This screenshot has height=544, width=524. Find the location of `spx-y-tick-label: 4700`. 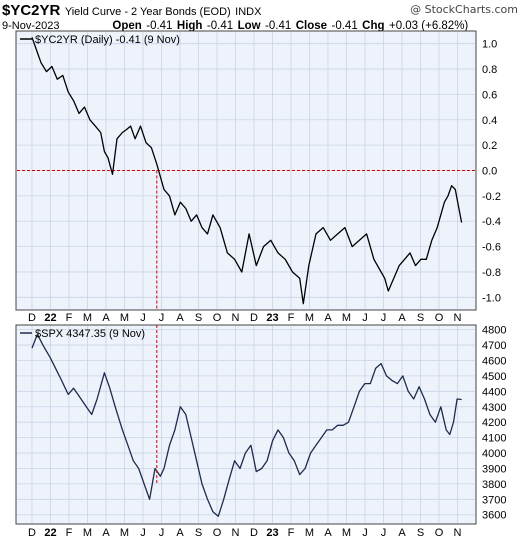

spx-y-tick-label: 4700 is located at coordinates (494, 346).